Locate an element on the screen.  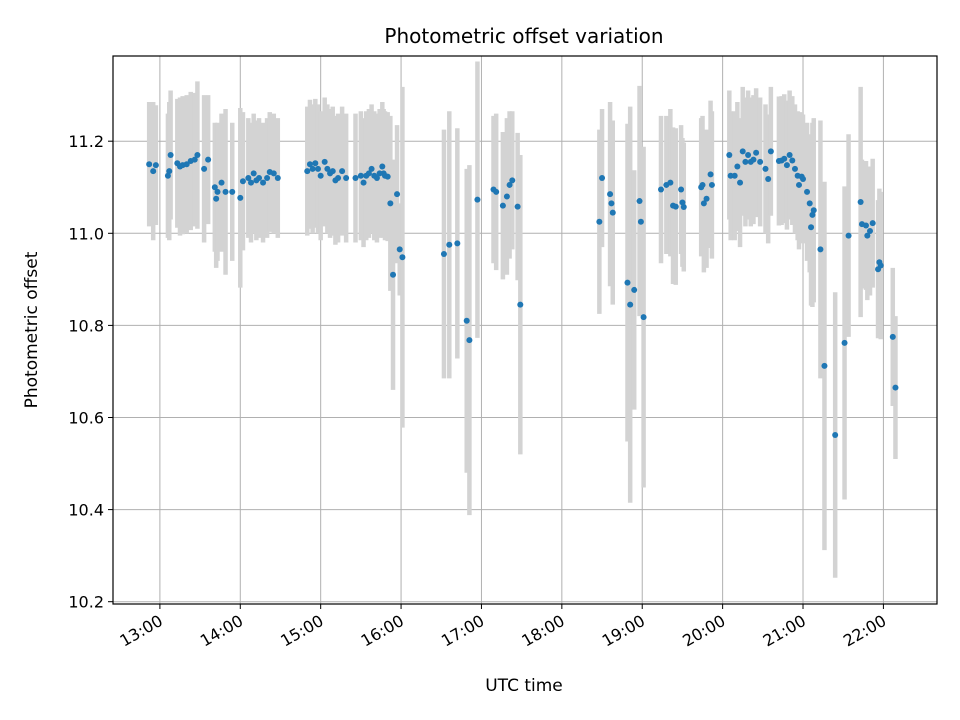
chart-title: Photometric offset variation is located at coordinates (523, 36).